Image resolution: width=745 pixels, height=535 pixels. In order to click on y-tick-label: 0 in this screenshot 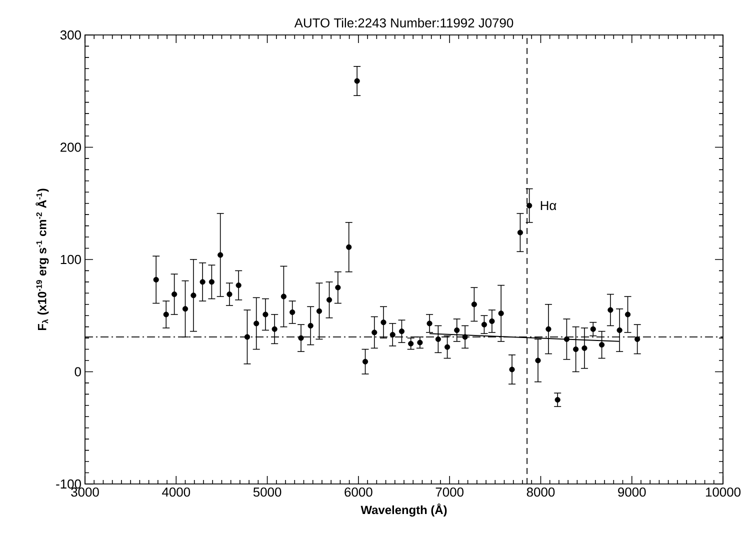, I will do `click(77, 371)`.